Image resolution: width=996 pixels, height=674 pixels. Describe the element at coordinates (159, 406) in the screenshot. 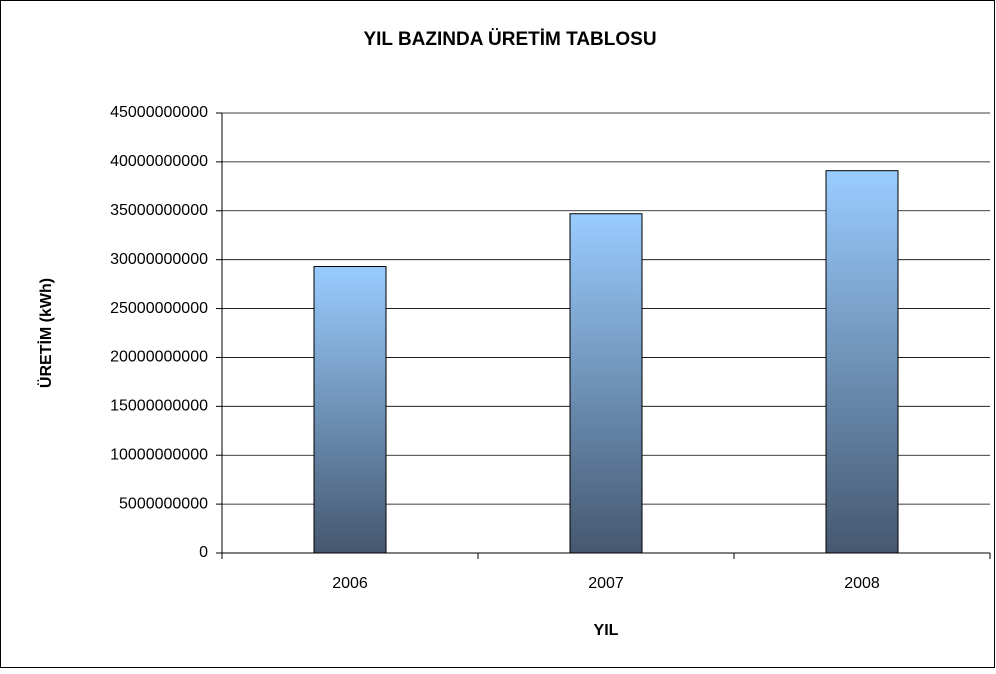

I see `y-tick-label: 15000000000` at that location.